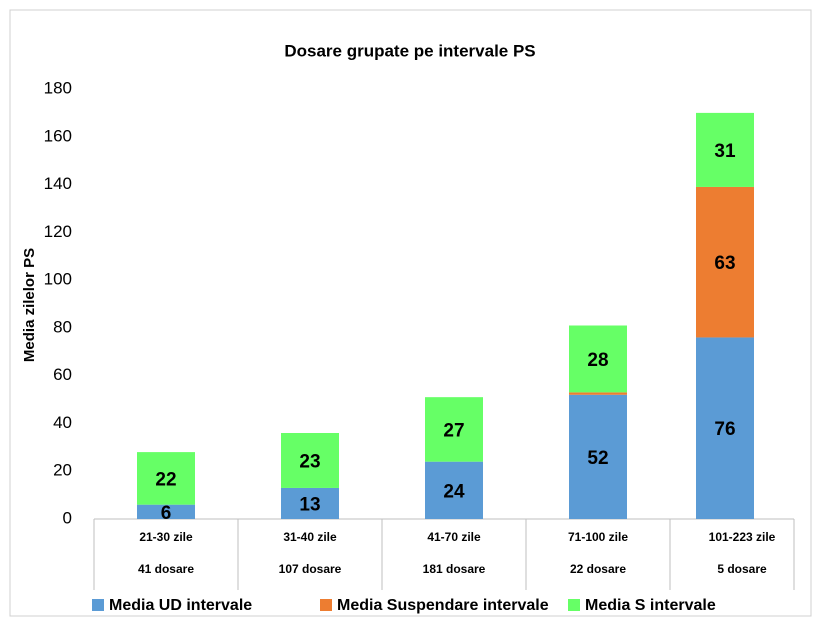 The width and height of the screenshot is (817, 617). I want to click on x-tick-label: 5 dosare, so click(742, 569).